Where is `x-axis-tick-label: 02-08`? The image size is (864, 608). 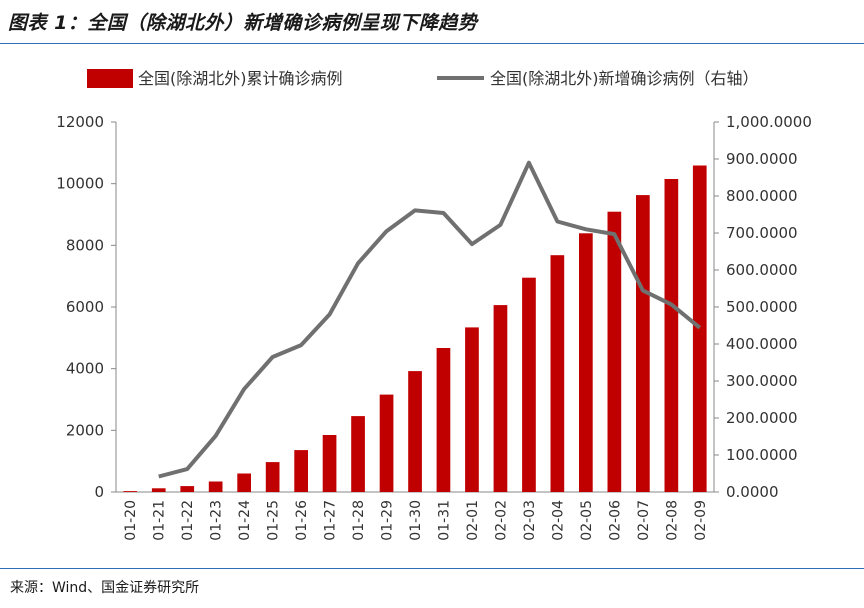
x-axis-tick-label: 02-08 is located at coordinates (672, 520).